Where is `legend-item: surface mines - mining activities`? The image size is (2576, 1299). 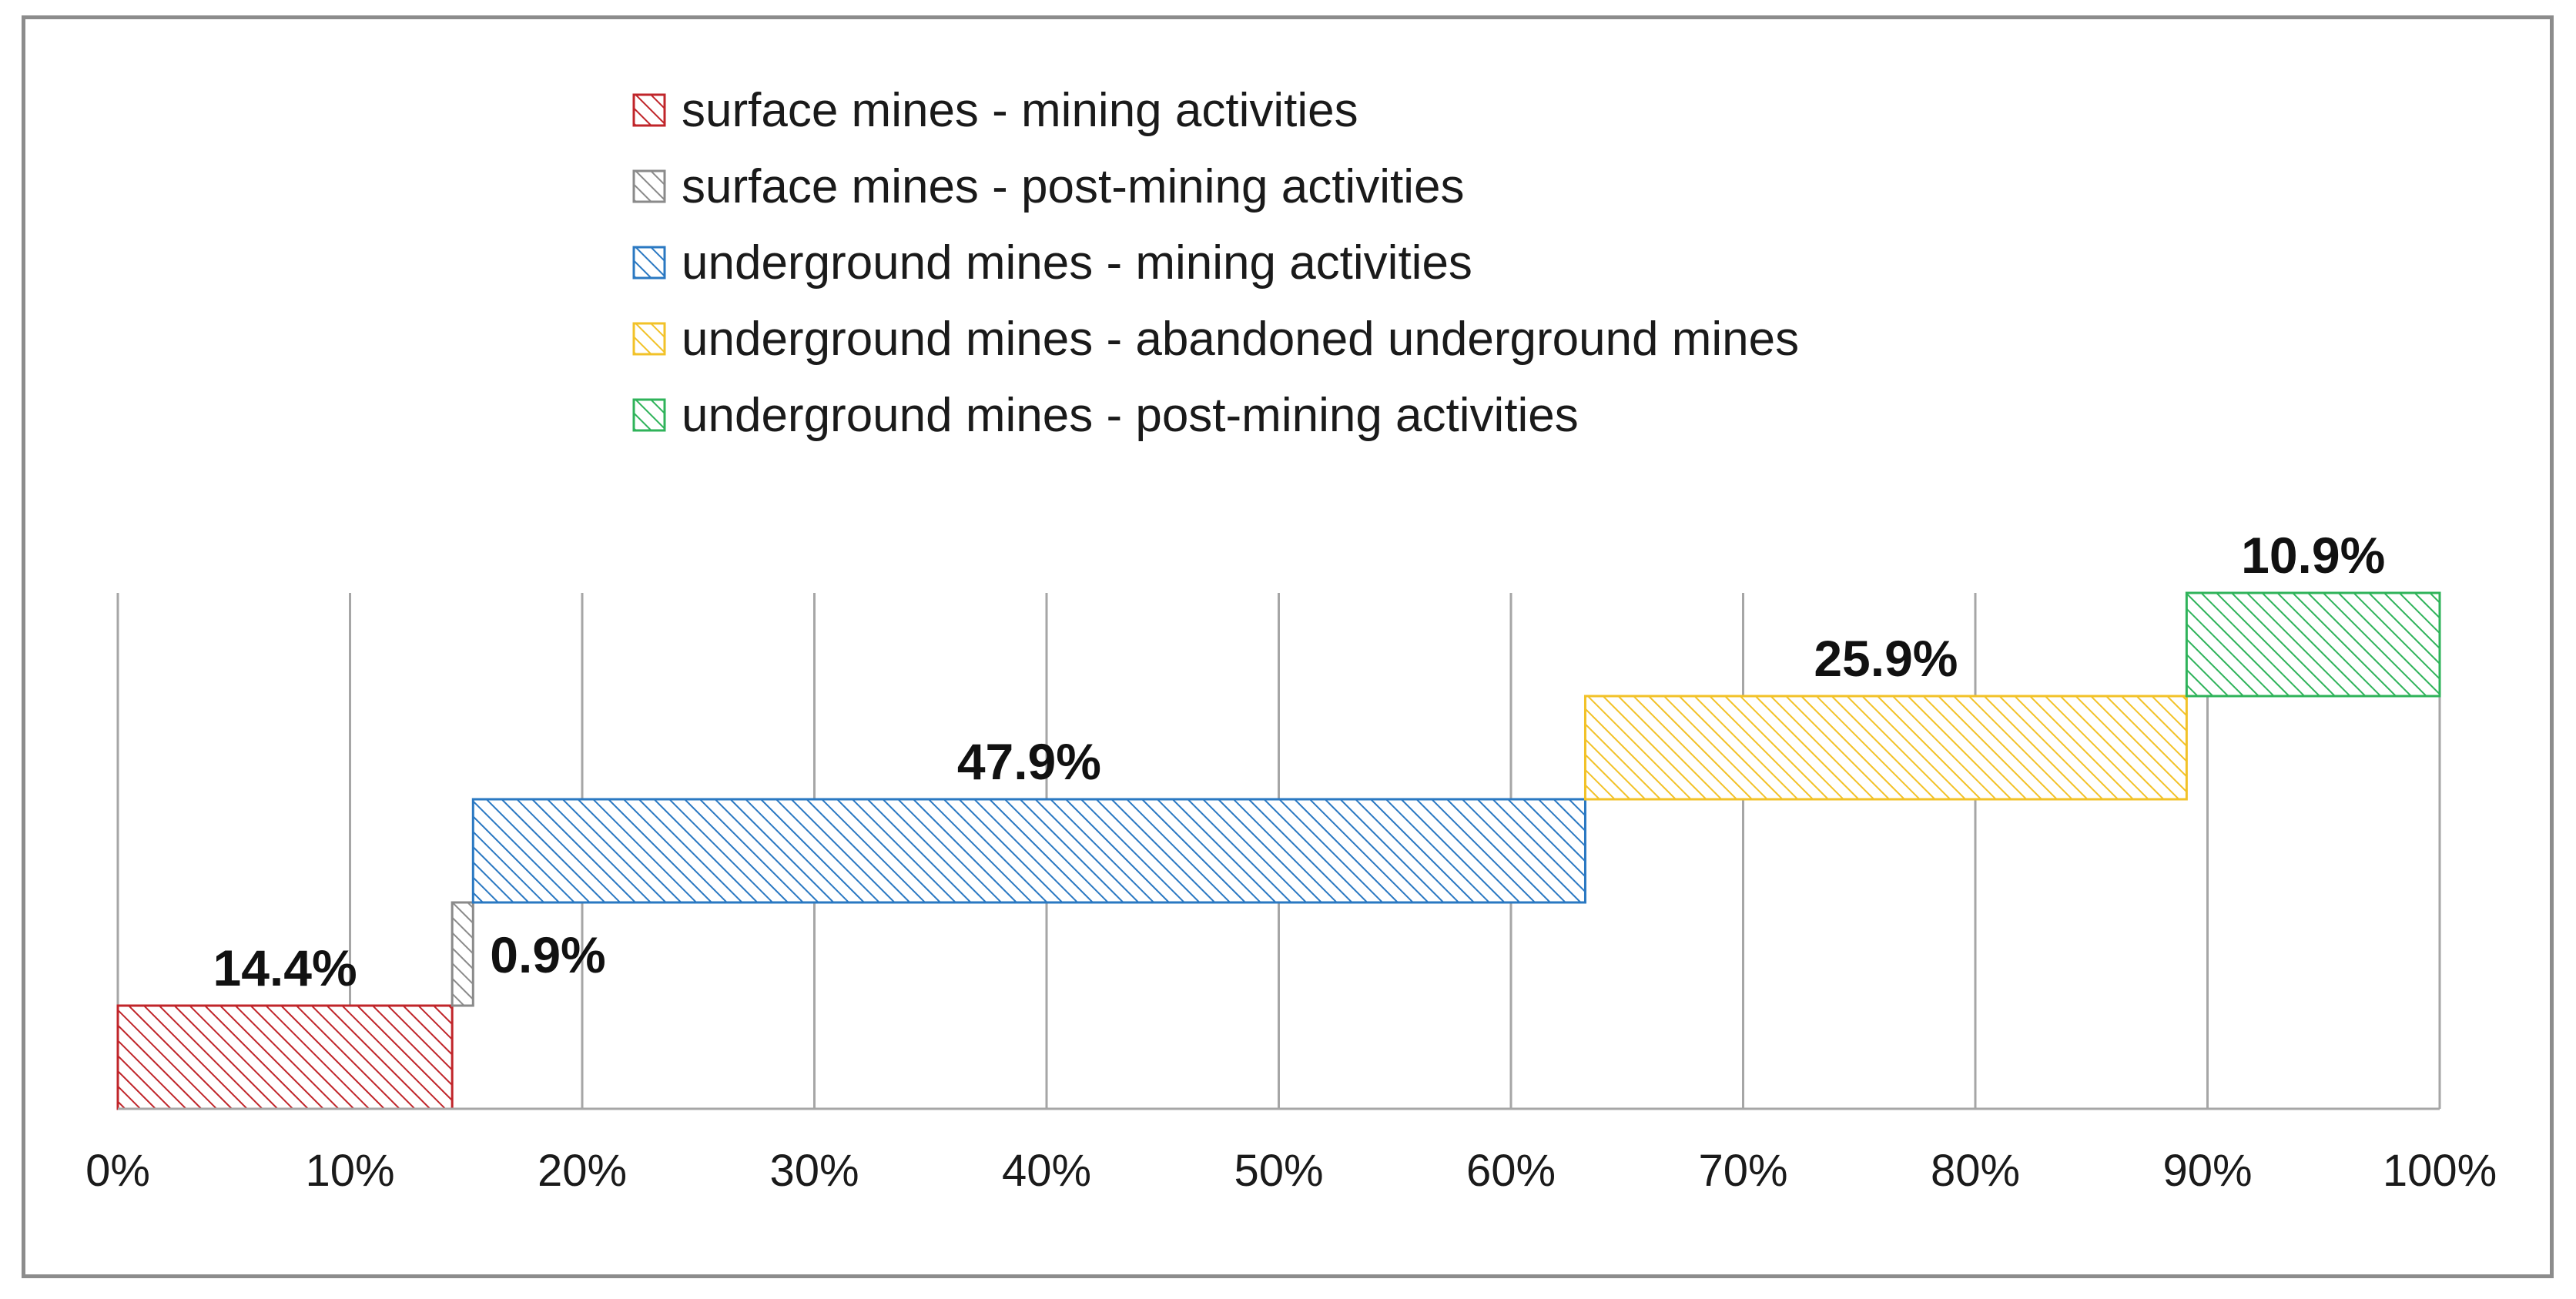
legend-item: surface mines - mining activities is located at coordinates (995, 111).